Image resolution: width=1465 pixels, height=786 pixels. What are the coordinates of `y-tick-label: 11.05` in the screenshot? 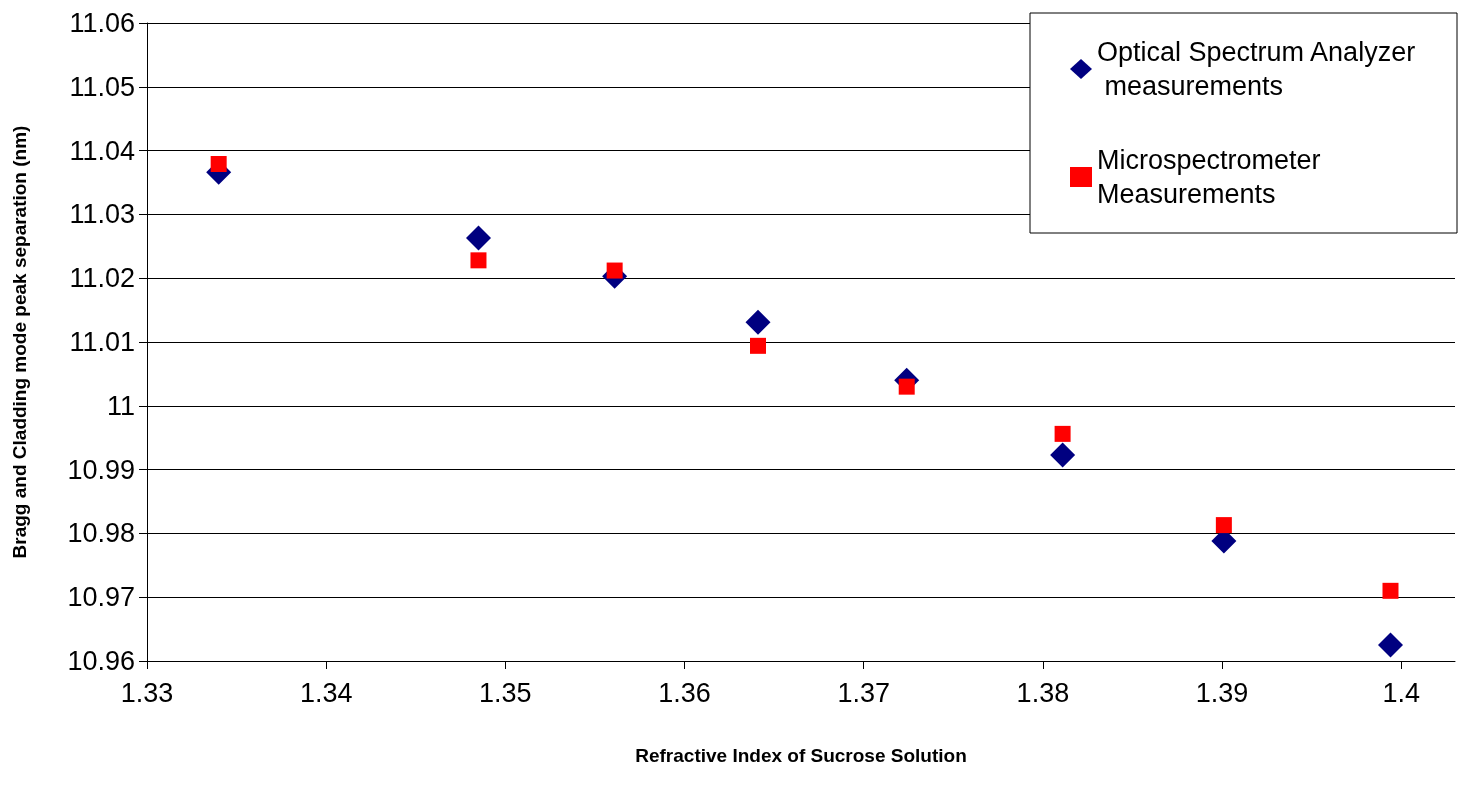 It's located at (102, 86).